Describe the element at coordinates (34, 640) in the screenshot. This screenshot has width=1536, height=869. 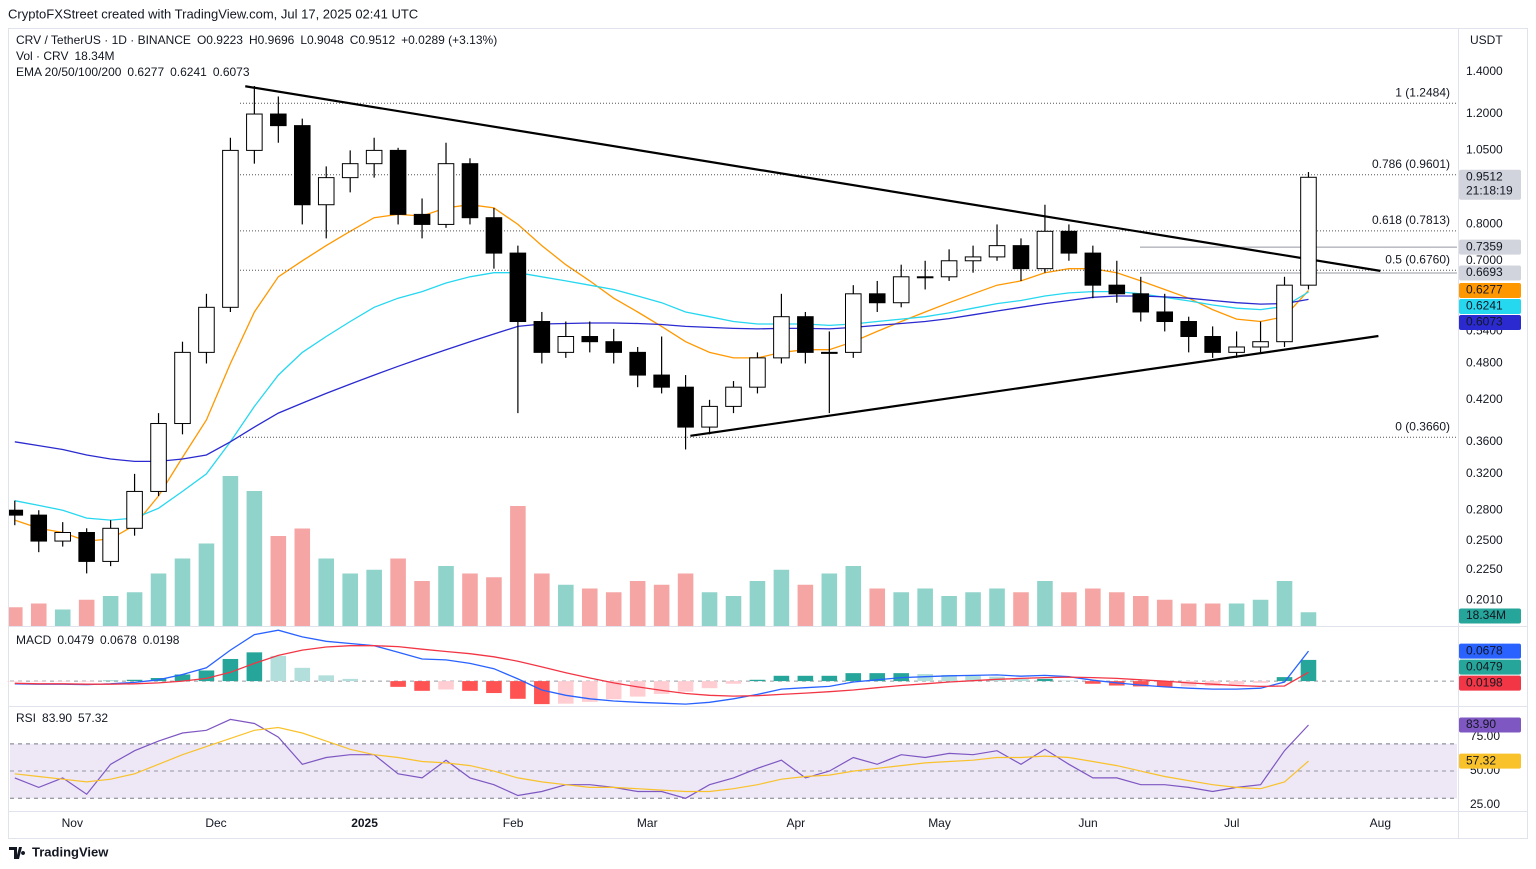
I see `macd-legend: MACD` at that location.